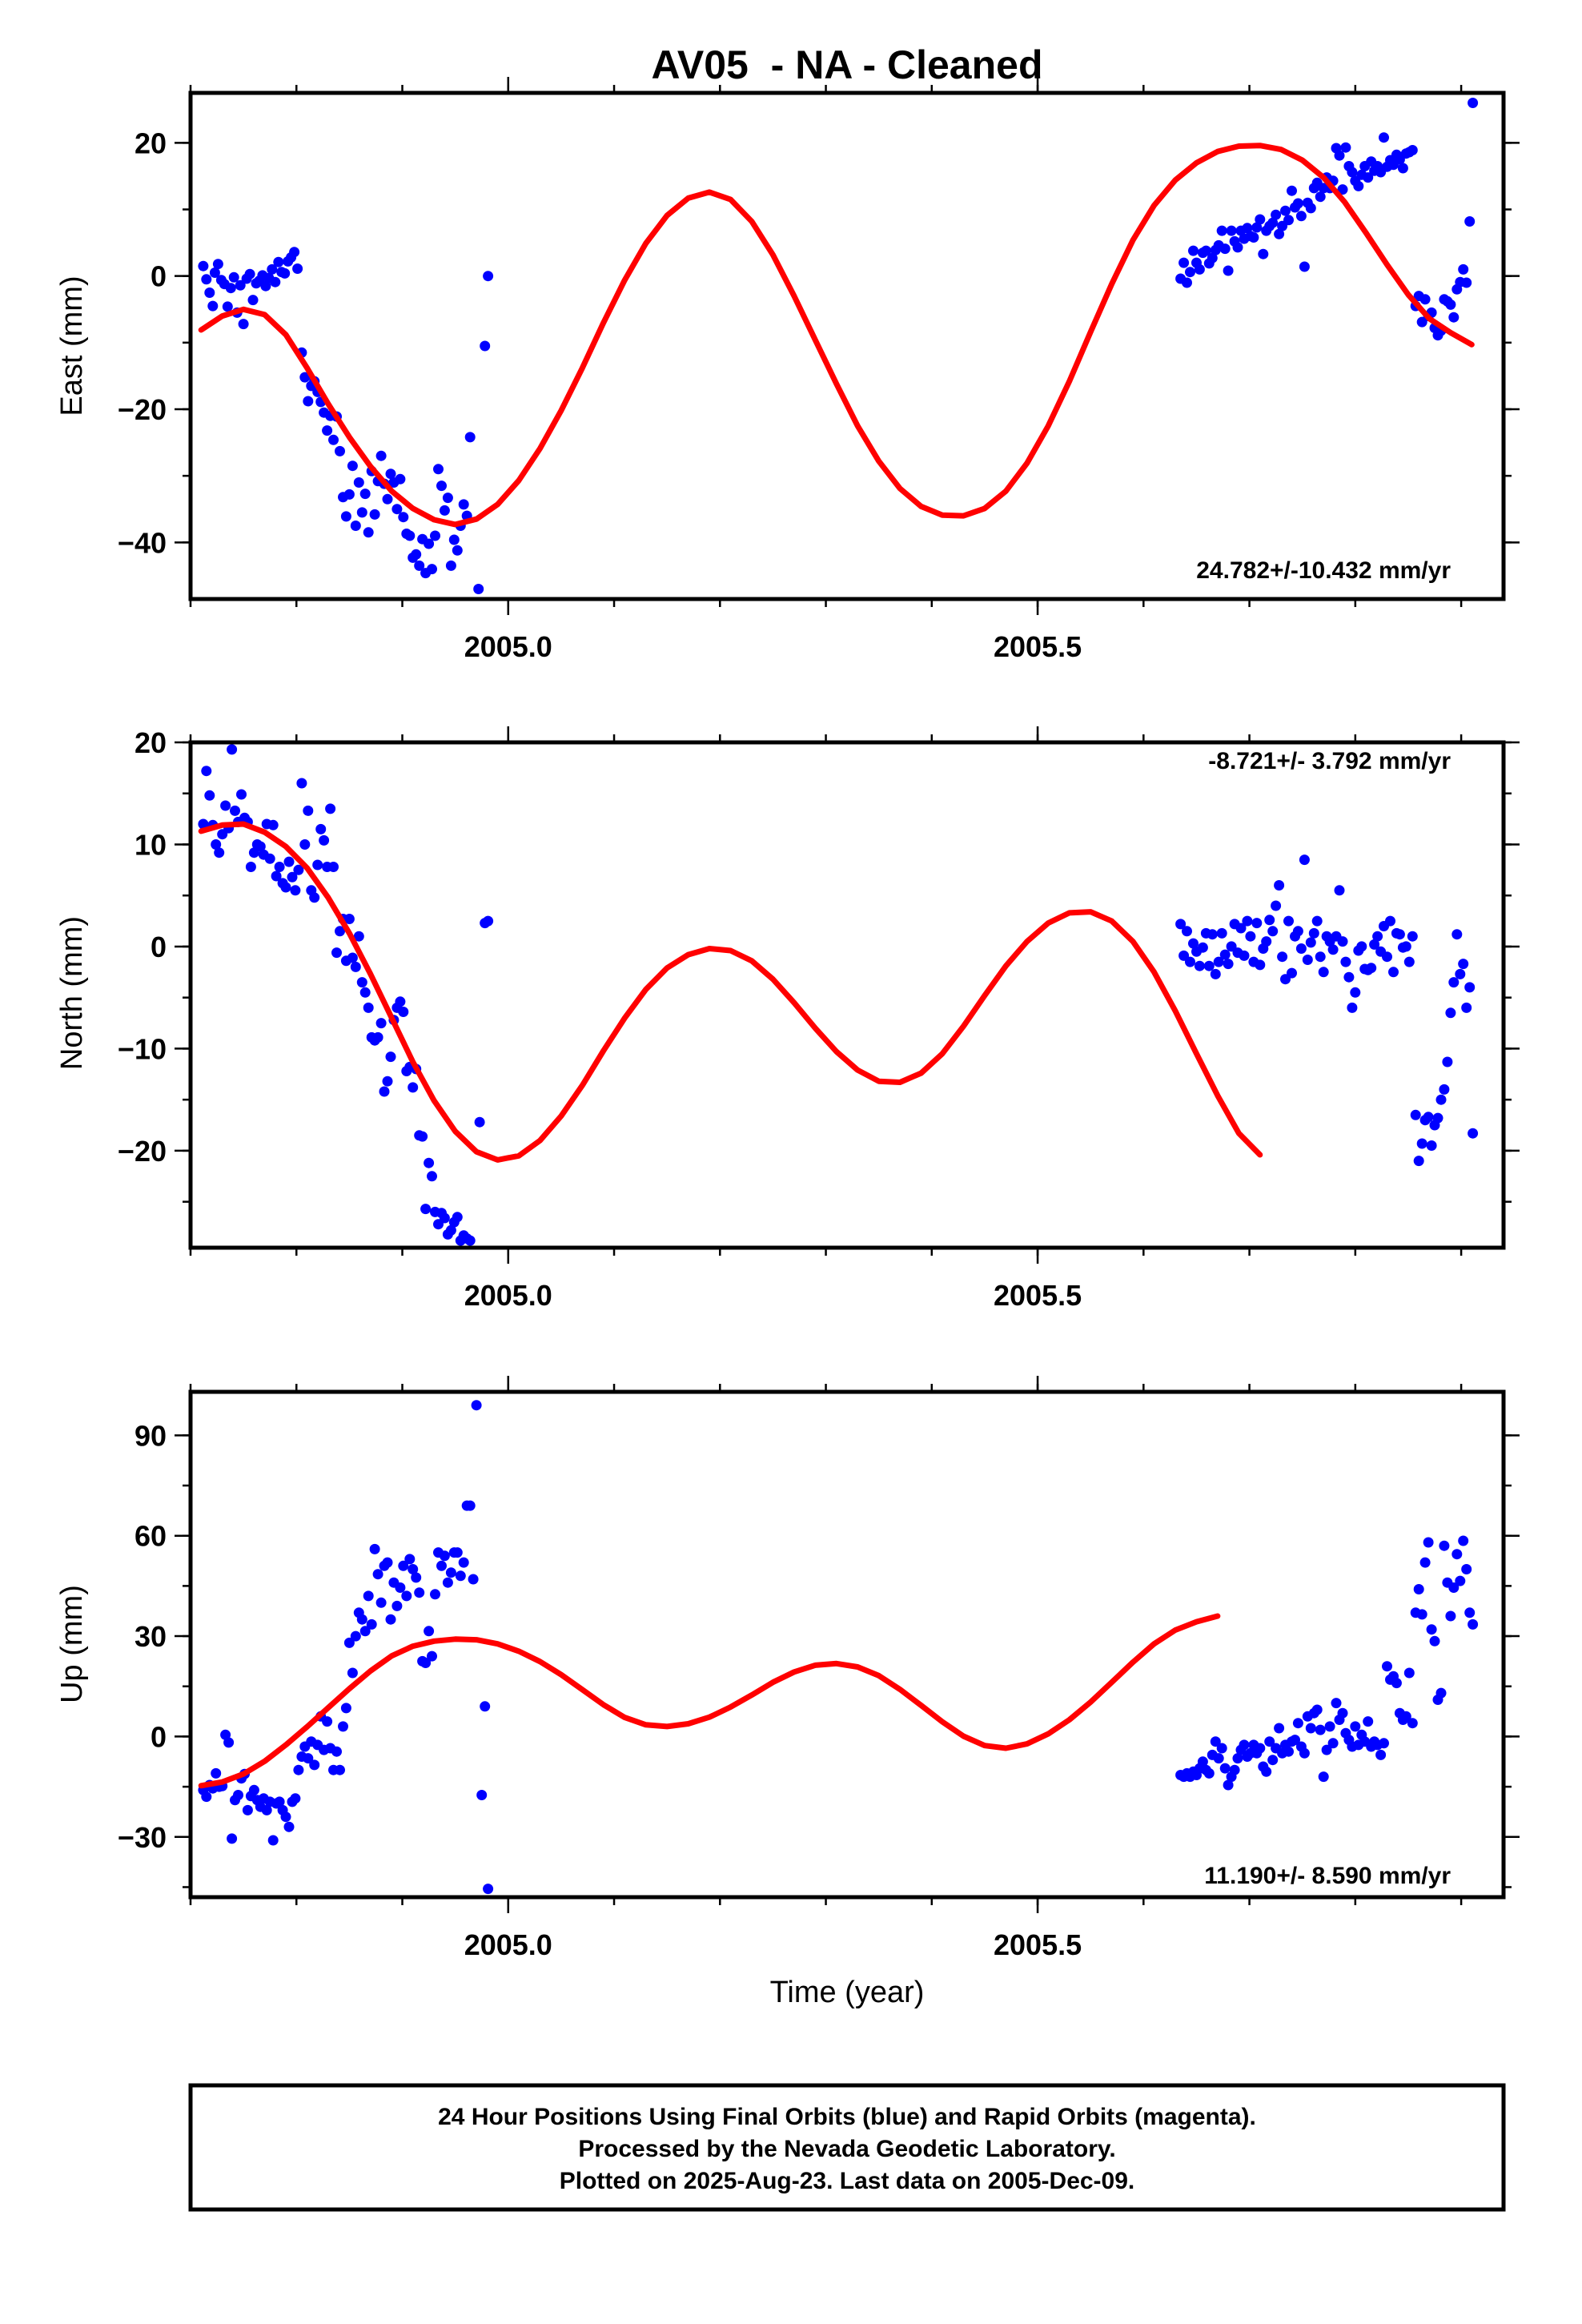  Describe the element at coordinates (72, 993) in the screenshot. I see `y-axis-label: North (mm)` at that location.